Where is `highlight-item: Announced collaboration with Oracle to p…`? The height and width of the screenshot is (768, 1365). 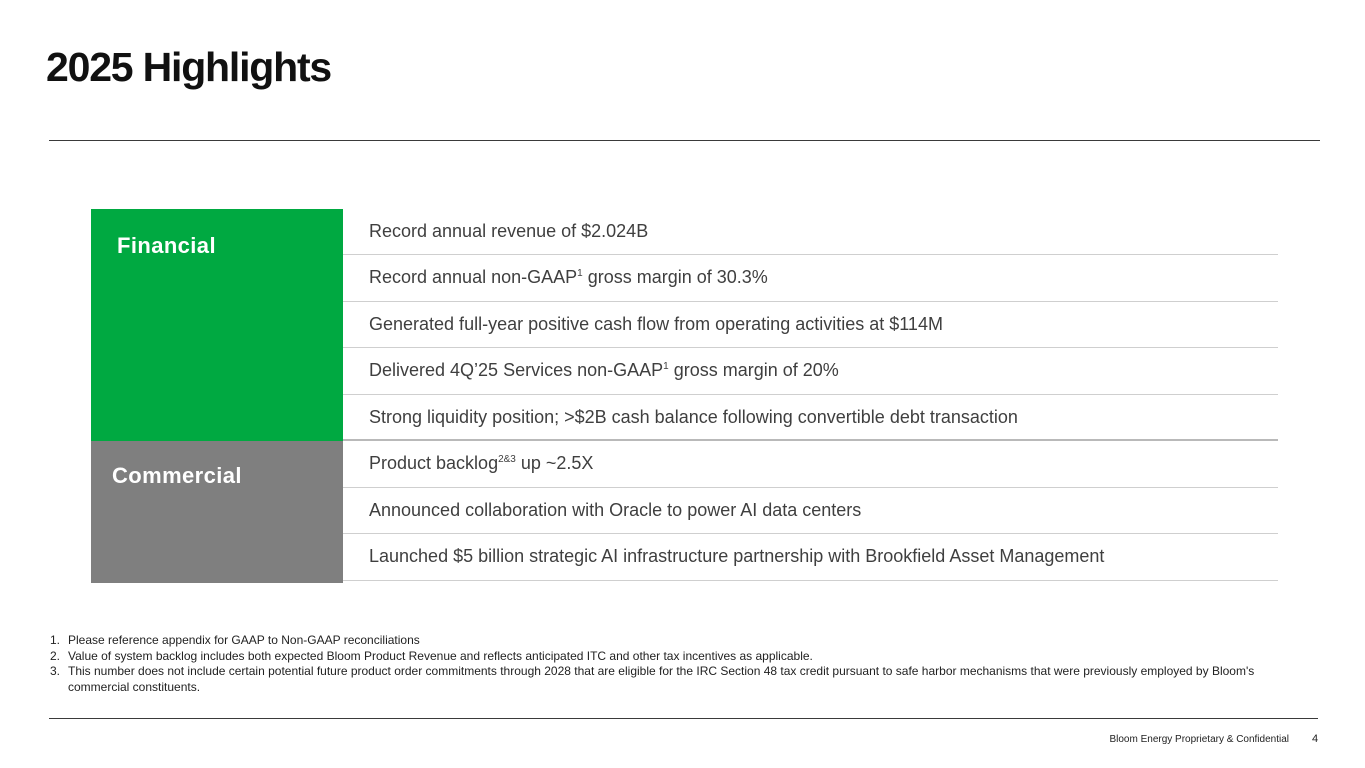
highlight-item: Announced collaboration with Oracle to p… is located at coordinates (810, 511).